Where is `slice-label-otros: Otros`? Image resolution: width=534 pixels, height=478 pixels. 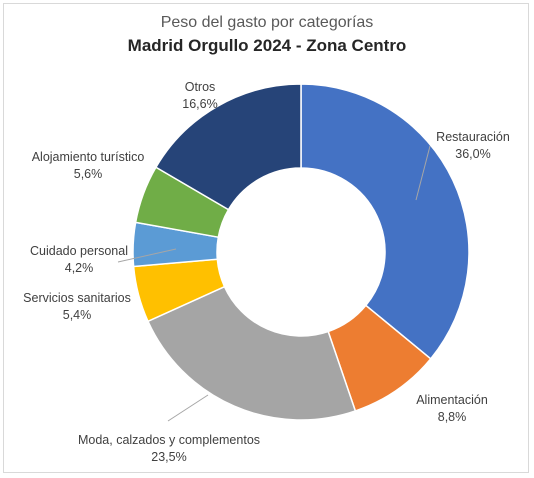
slice-label-otros: Otros is located at coordinates (200, 87).